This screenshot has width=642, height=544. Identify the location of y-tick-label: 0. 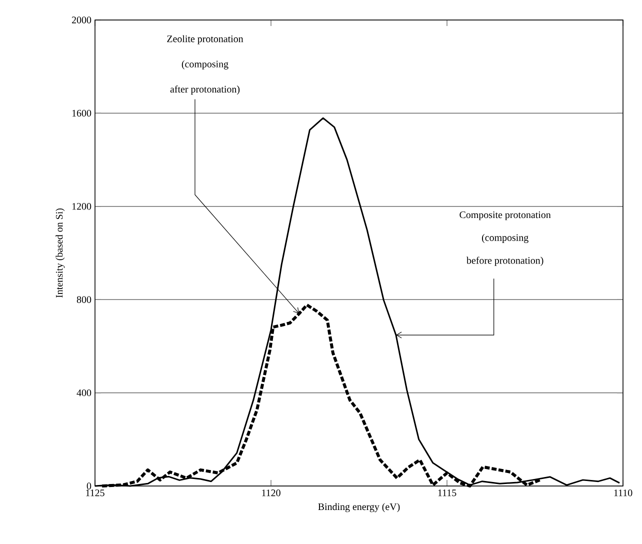
(89, 486).